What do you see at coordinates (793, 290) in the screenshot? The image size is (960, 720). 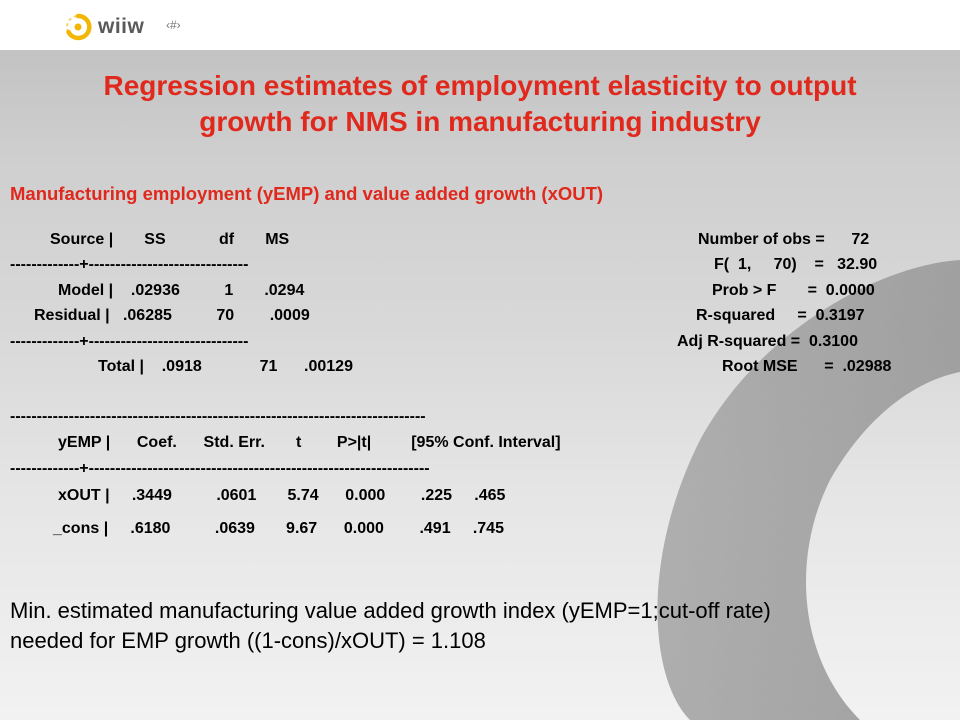 I see `stat-prob: Prob > F = 0.0000` at bounding box center [793, 290].